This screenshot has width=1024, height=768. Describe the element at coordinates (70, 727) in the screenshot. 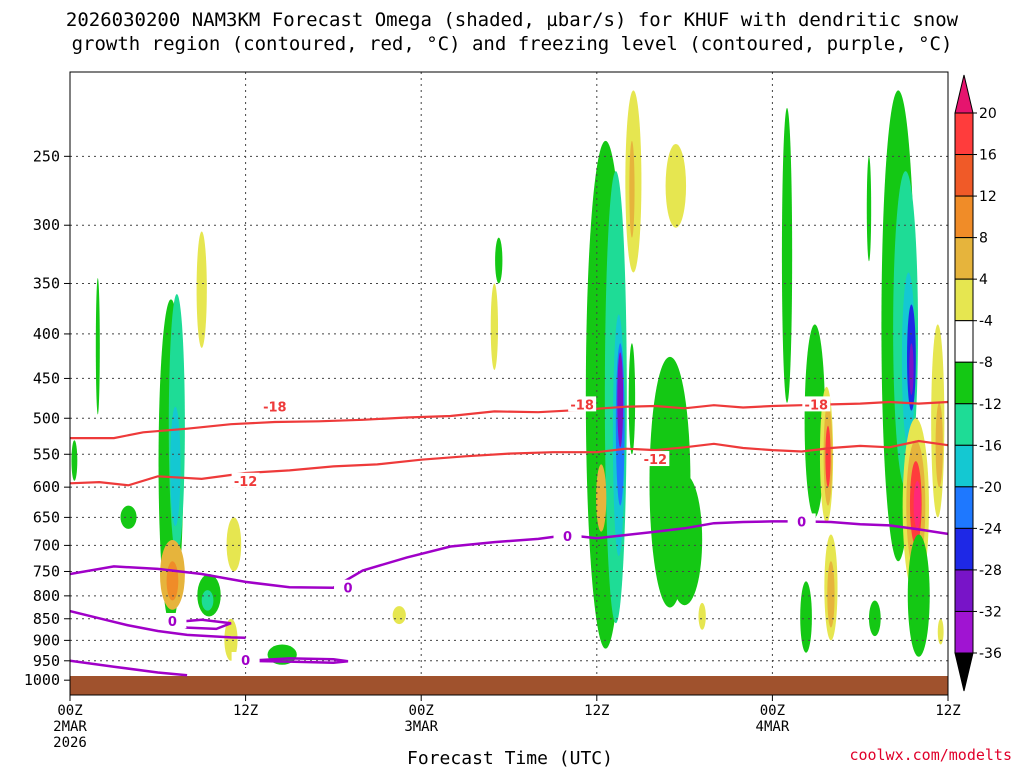

I see `x-tick-label: 2MAR` at that location.